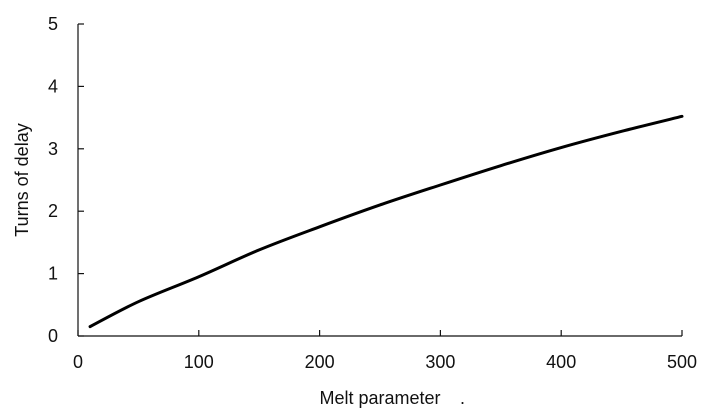 This screenshot has height=411, width=705. What do you see at coordinates (78, 362) in the screenshot?
I see `x-tick-label: 0` at bounding box center [78, 362].